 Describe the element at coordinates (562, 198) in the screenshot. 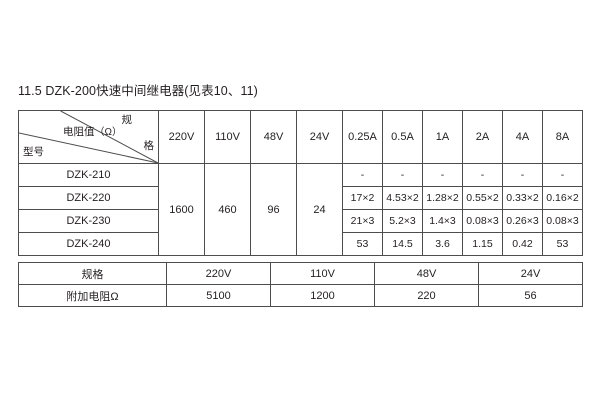

I see `cell-dzk220-8a: 0.16×2` at that location.